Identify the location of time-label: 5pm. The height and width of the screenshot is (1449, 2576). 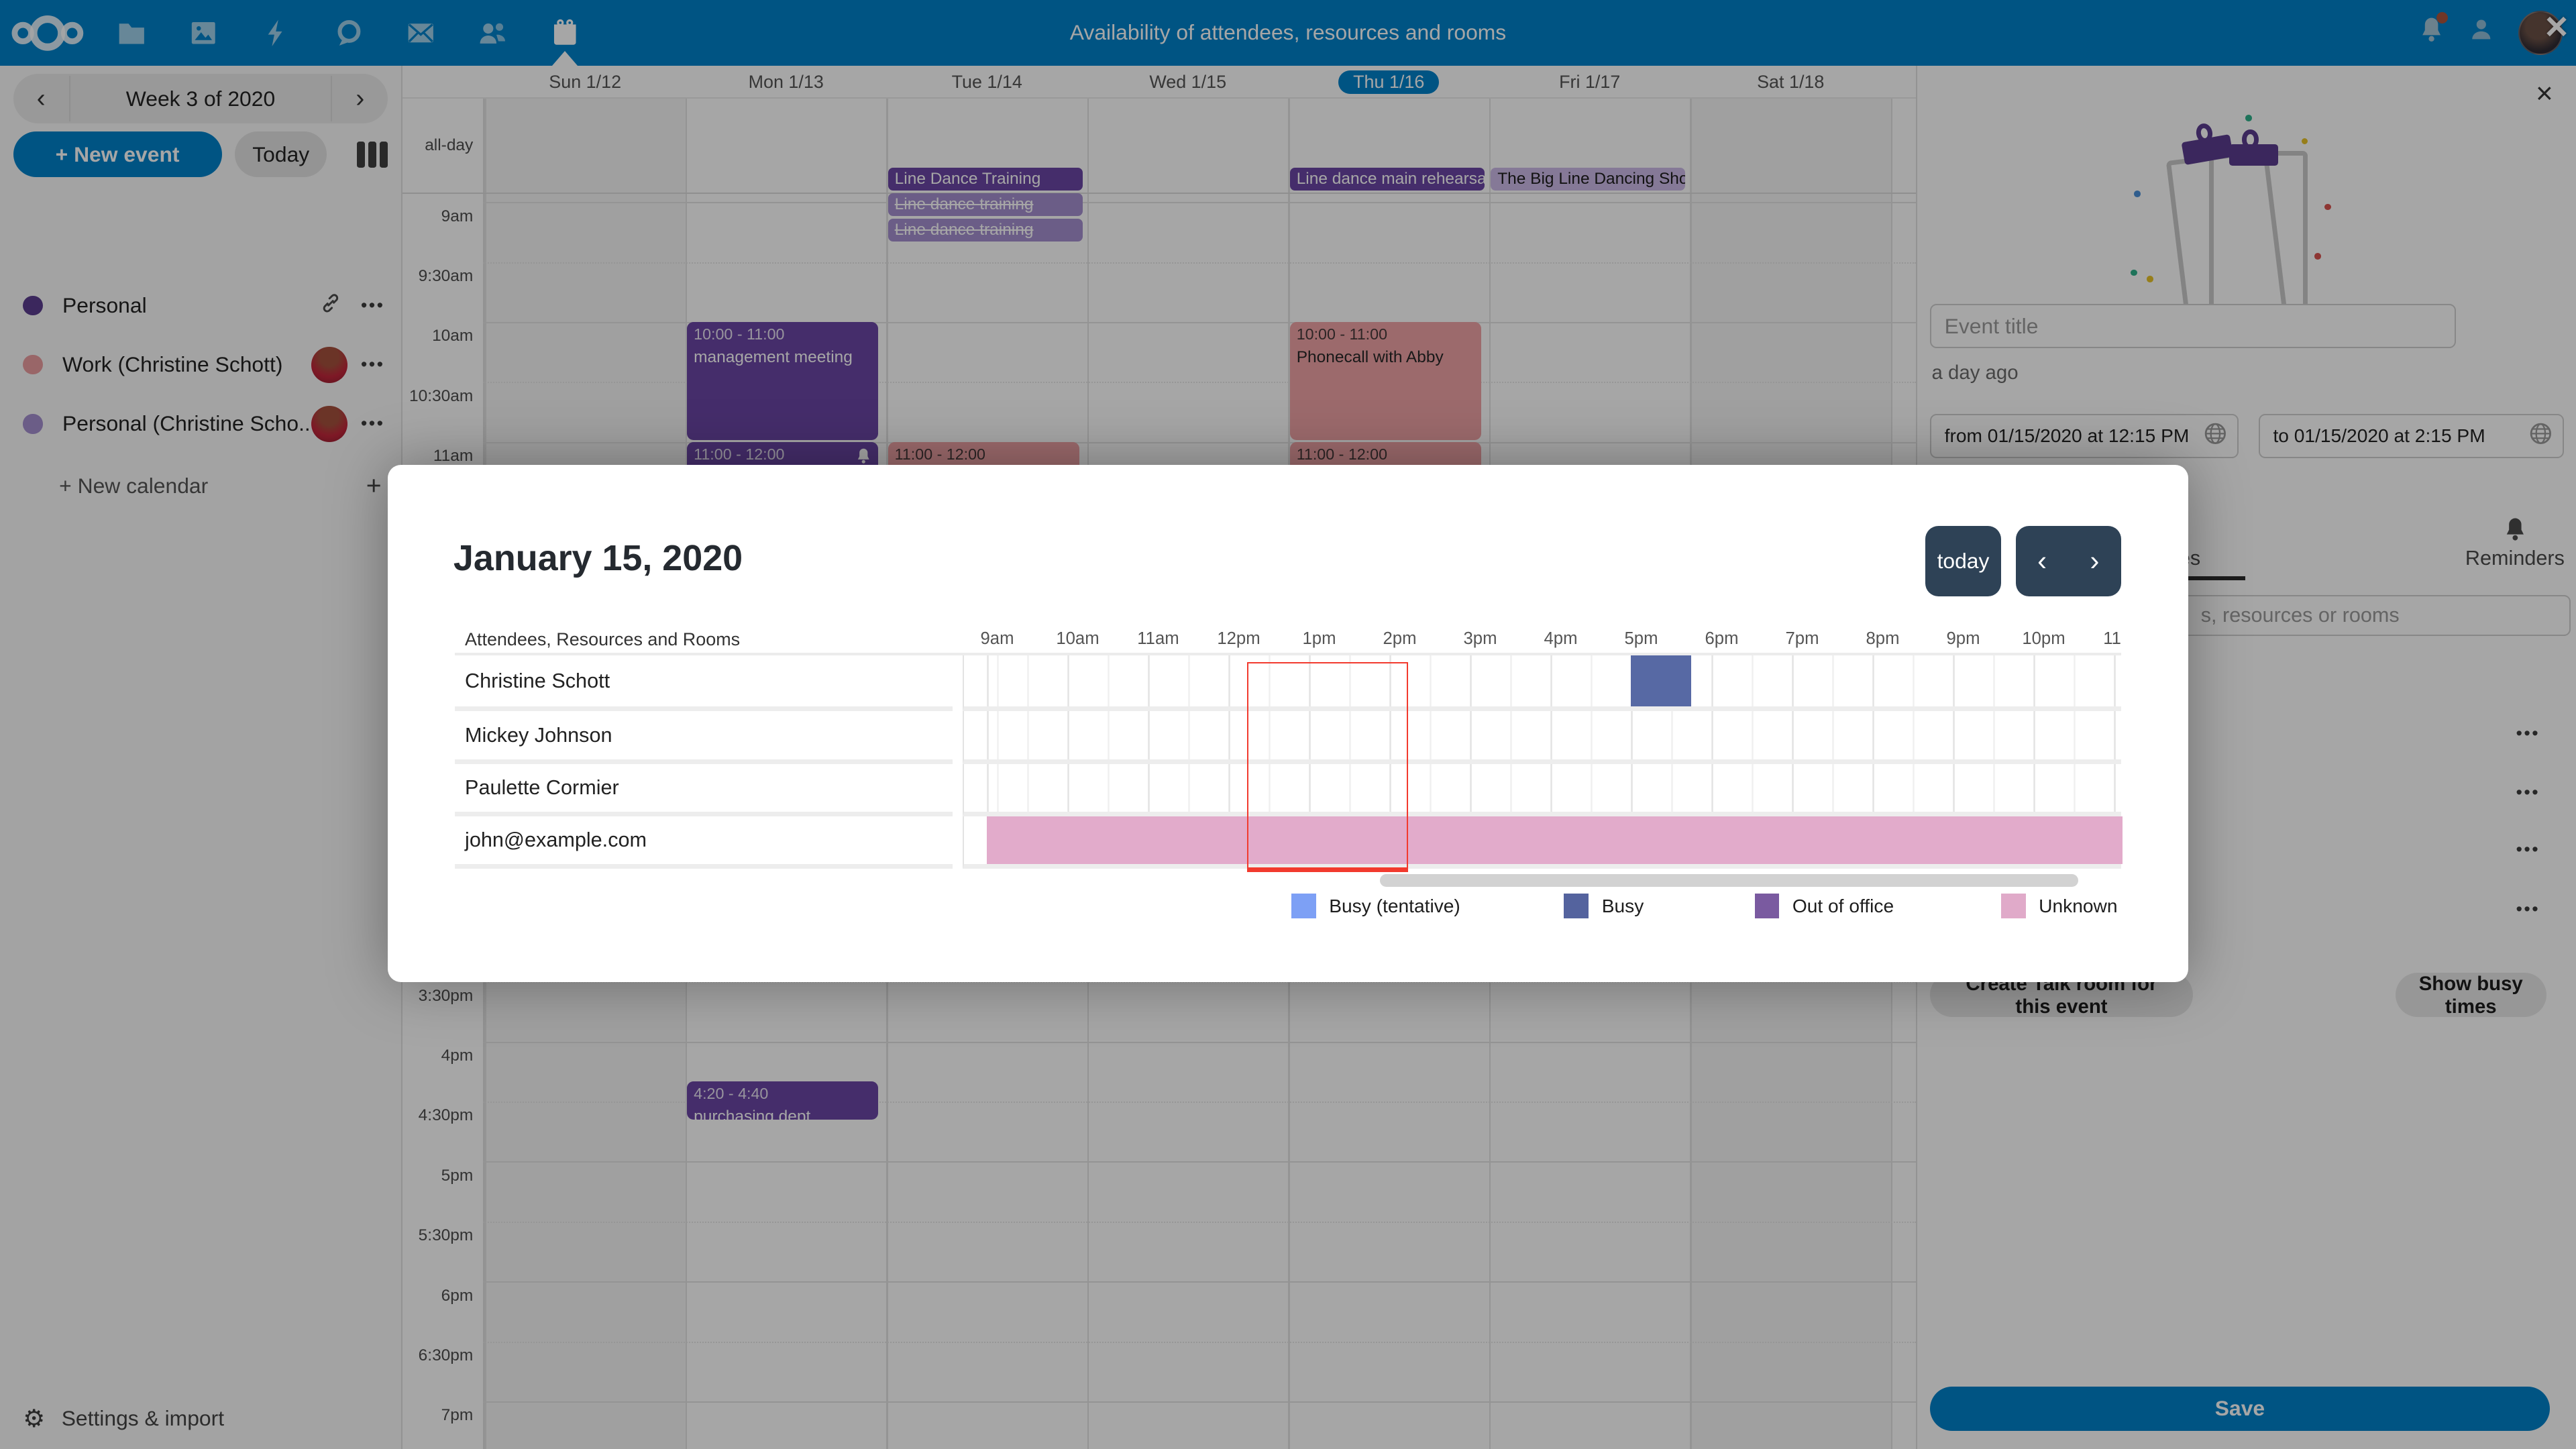
(457, 1175).